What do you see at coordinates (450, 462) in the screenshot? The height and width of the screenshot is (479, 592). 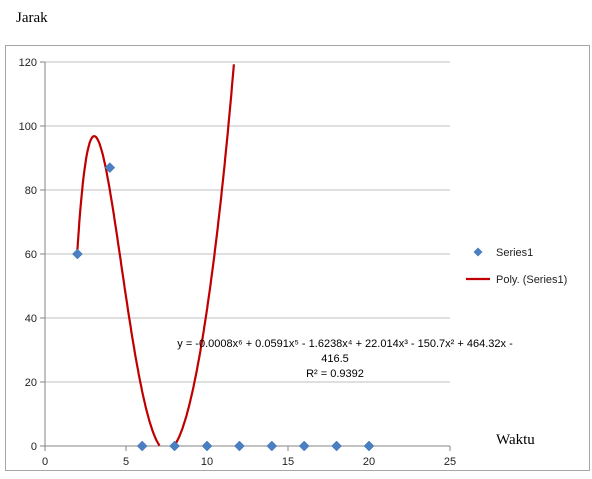 I see `x-tick-label: 25` at bounding box center [450, 462].